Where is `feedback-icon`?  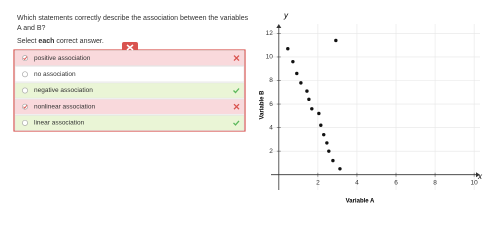 feedback-icon is located at coordinates (130, 47).